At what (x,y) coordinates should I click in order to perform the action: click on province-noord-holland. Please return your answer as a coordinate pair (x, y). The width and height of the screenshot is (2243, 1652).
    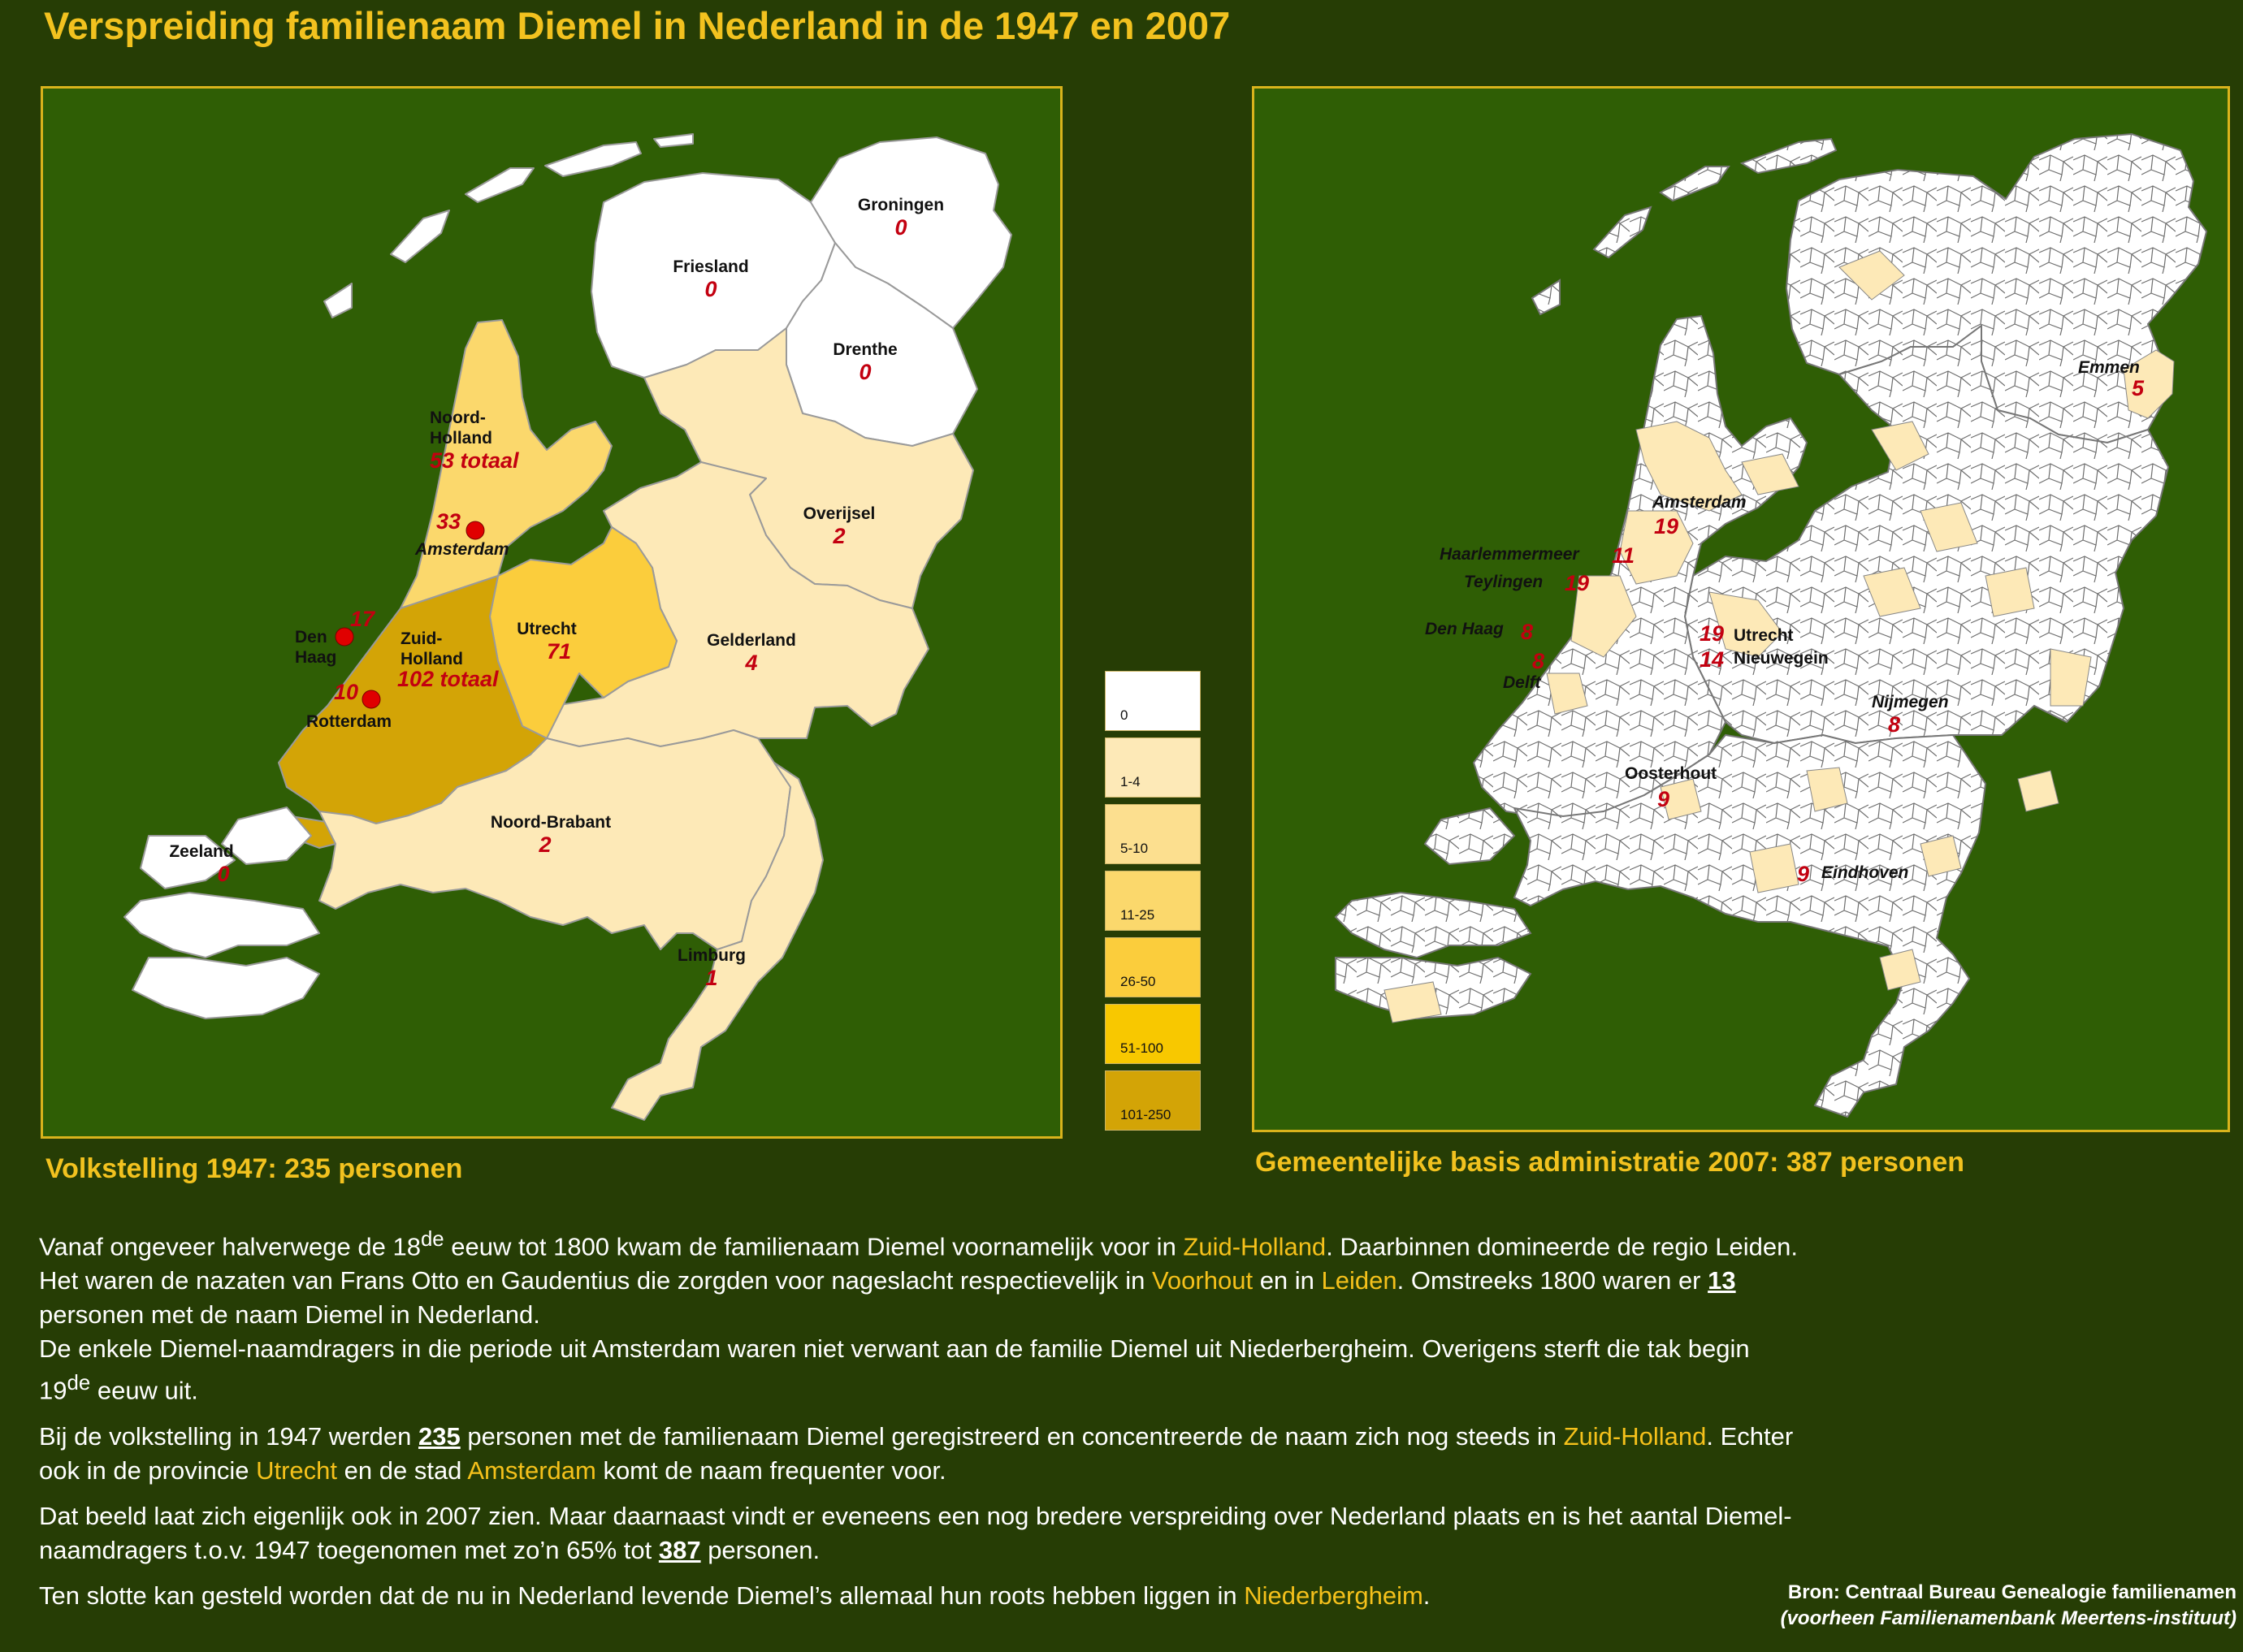
    Looking at the image, I should click on (506, 464).